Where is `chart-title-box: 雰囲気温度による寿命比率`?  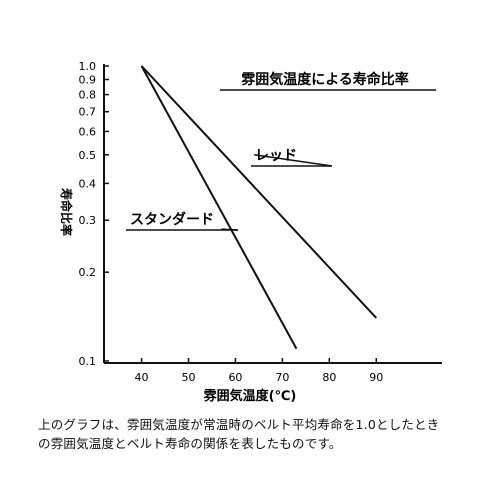
chart-title-box: 雰囲気温度による寿命比率 is located at coordinates (328, 81).